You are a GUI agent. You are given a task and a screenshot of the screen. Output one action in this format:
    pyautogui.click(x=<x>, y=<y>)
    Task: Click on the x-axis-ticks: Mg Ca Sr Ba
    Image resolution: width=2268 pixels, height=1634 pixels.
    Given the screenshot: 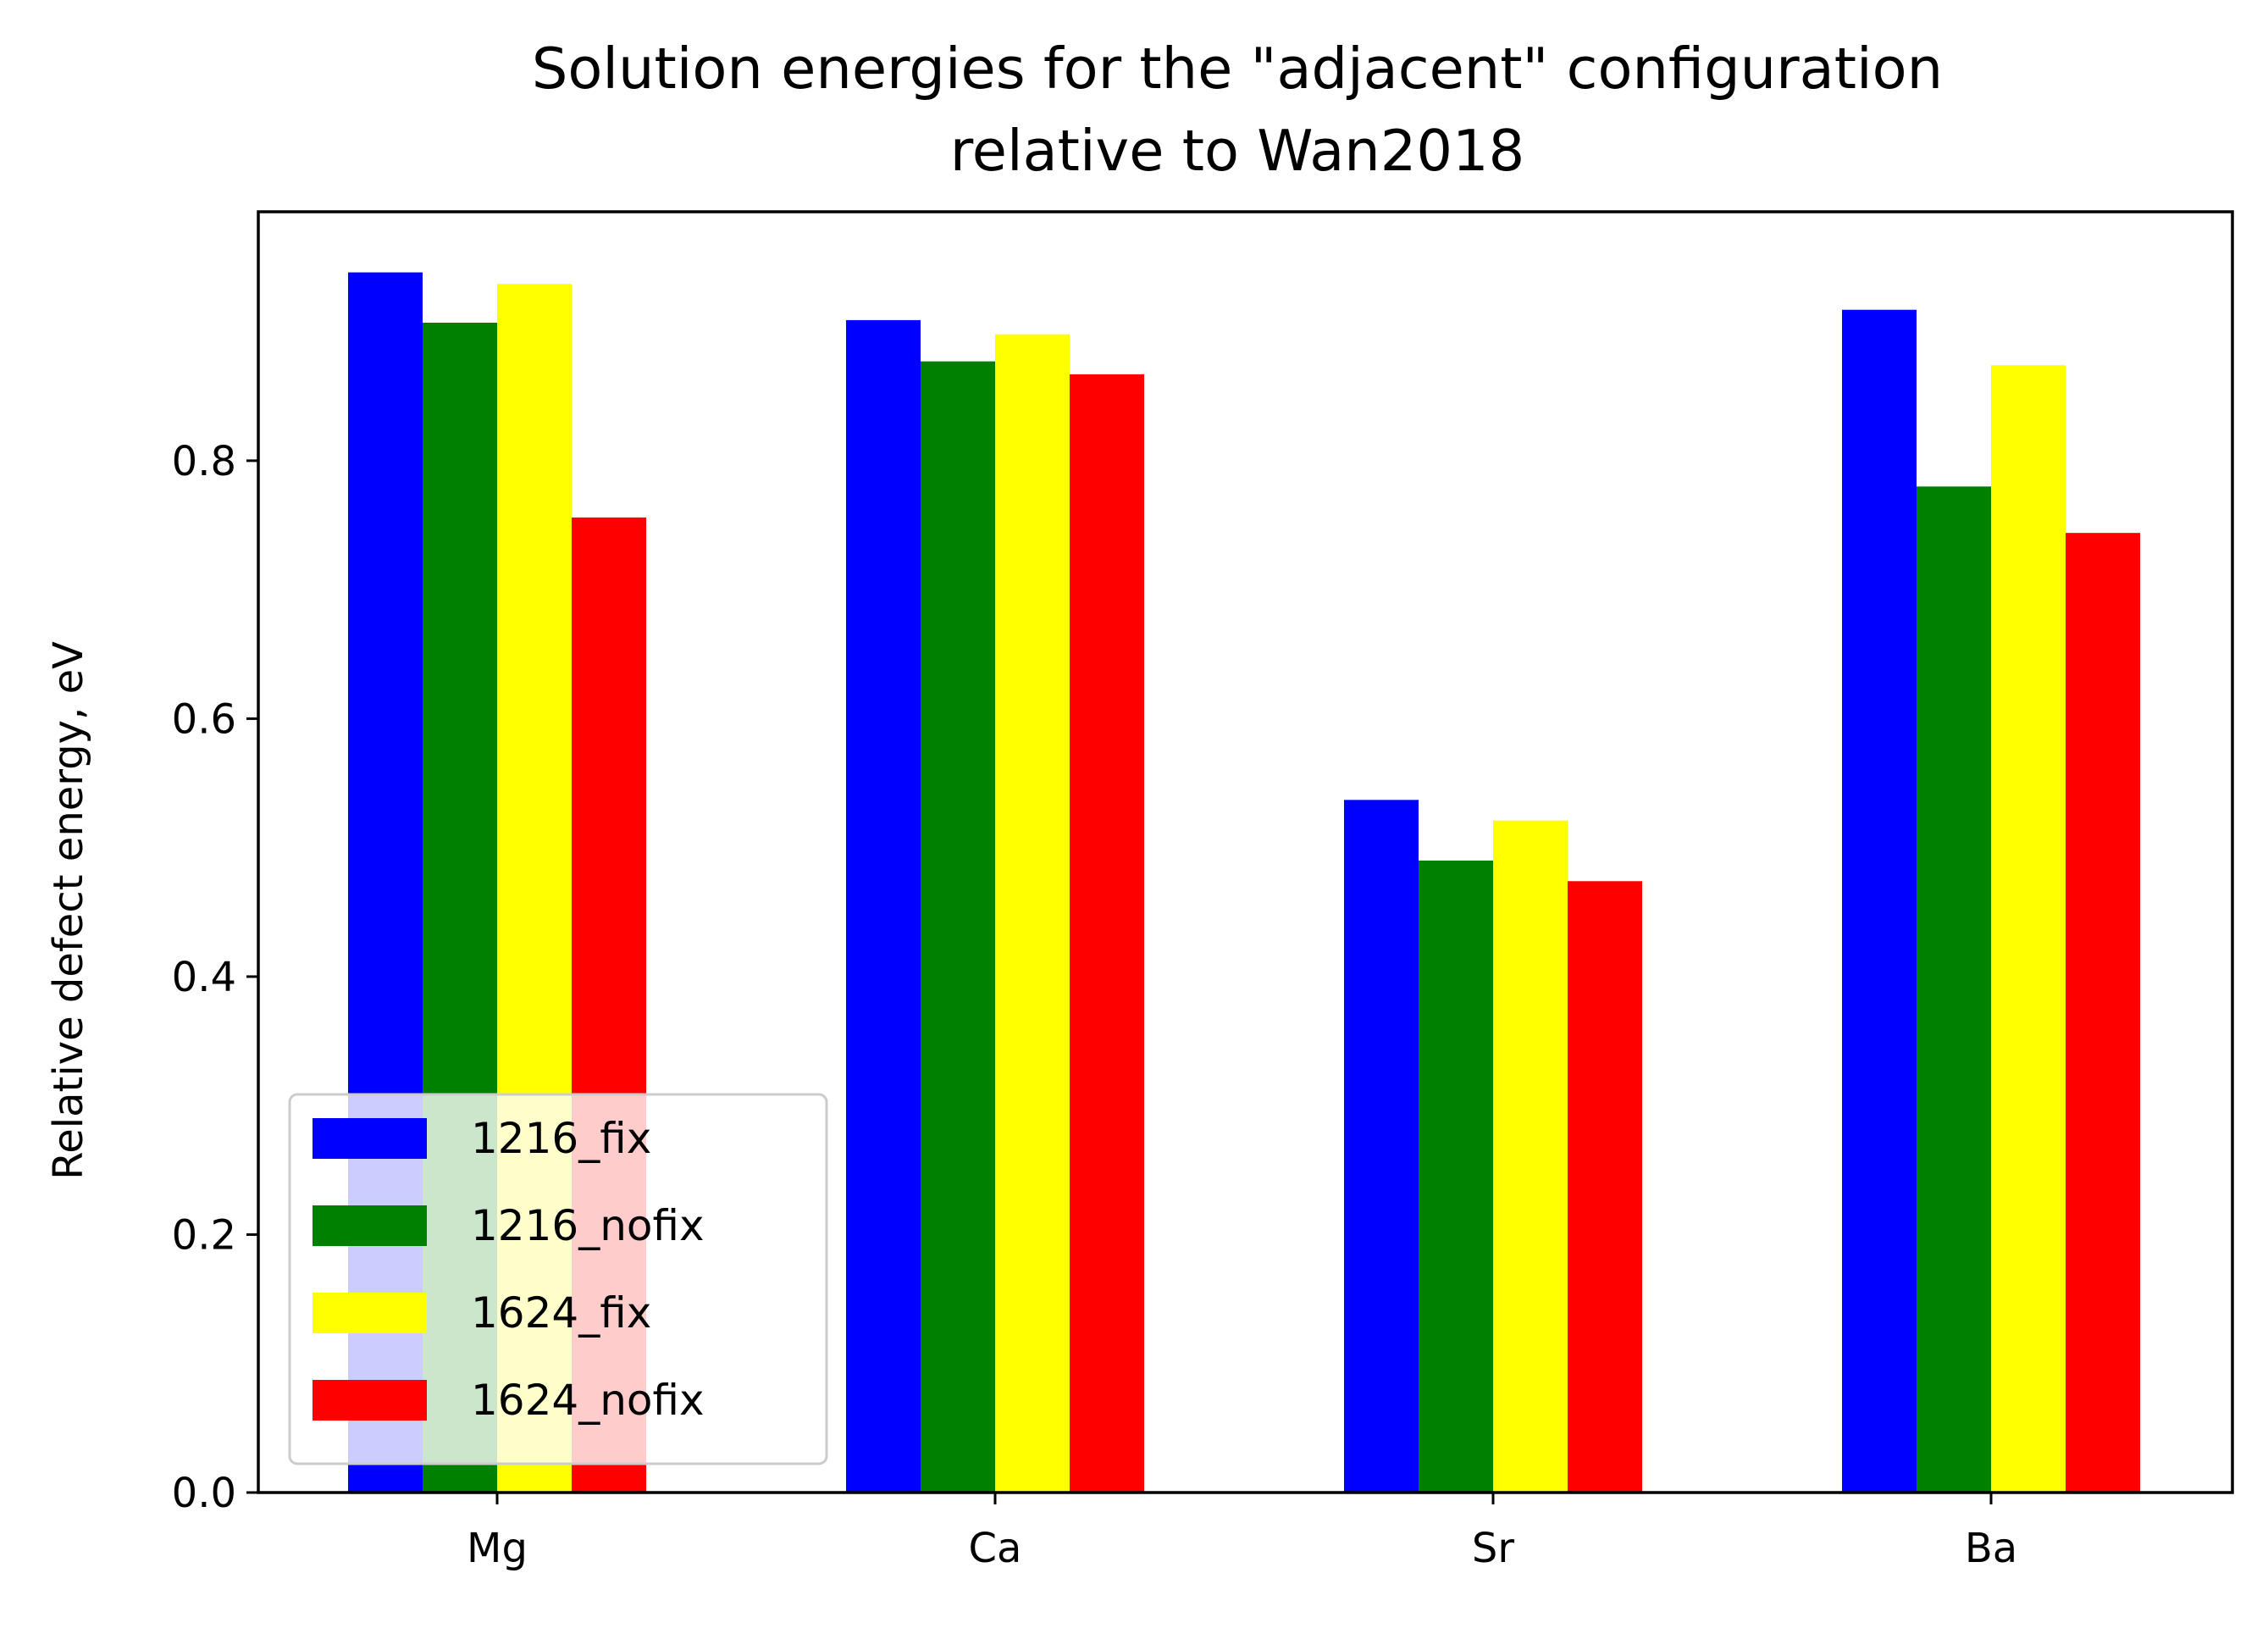 What is the action you would take?
    pyautogui.click(x=1242, y=1532)
    